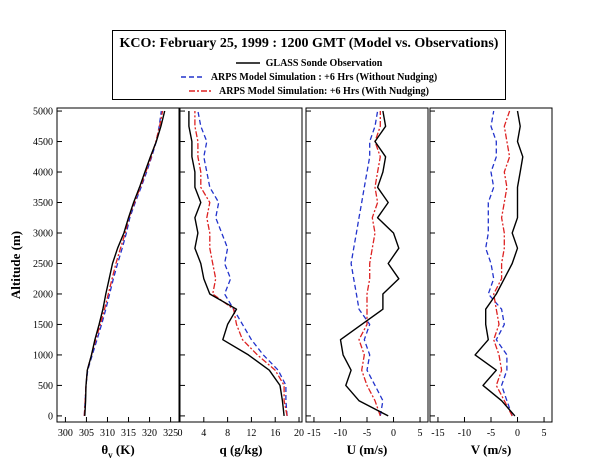  What do you see at coordinates (491, 449) in the screenshot?
I see `x-axis-label: V (m/s)` at bounding box center [491, 449].